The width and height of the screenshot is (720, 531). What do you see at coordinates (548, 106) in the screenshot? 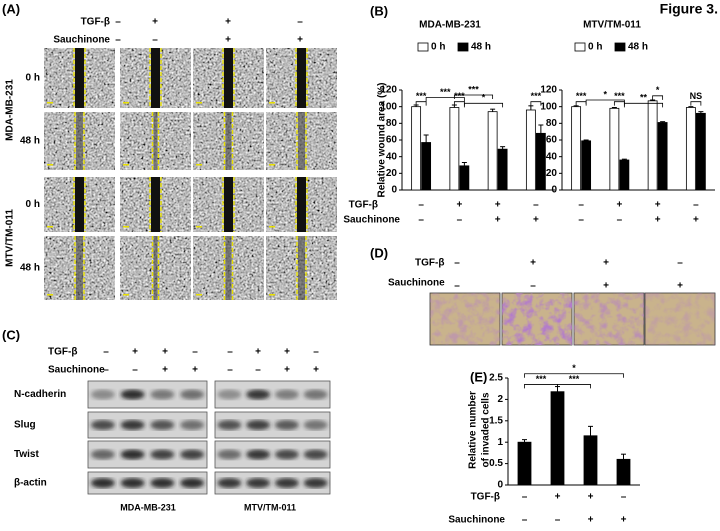
I see `y-tick-label: 100` at bounding box center [548, 106].